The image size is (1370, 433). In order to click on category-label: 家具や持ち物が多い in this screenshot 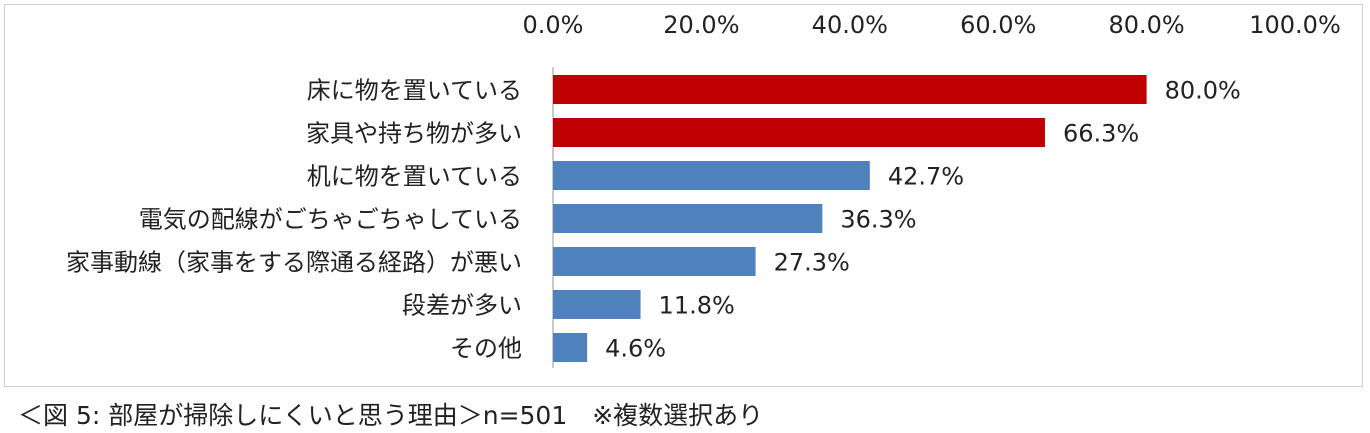, I will do `click(414, 134)`.